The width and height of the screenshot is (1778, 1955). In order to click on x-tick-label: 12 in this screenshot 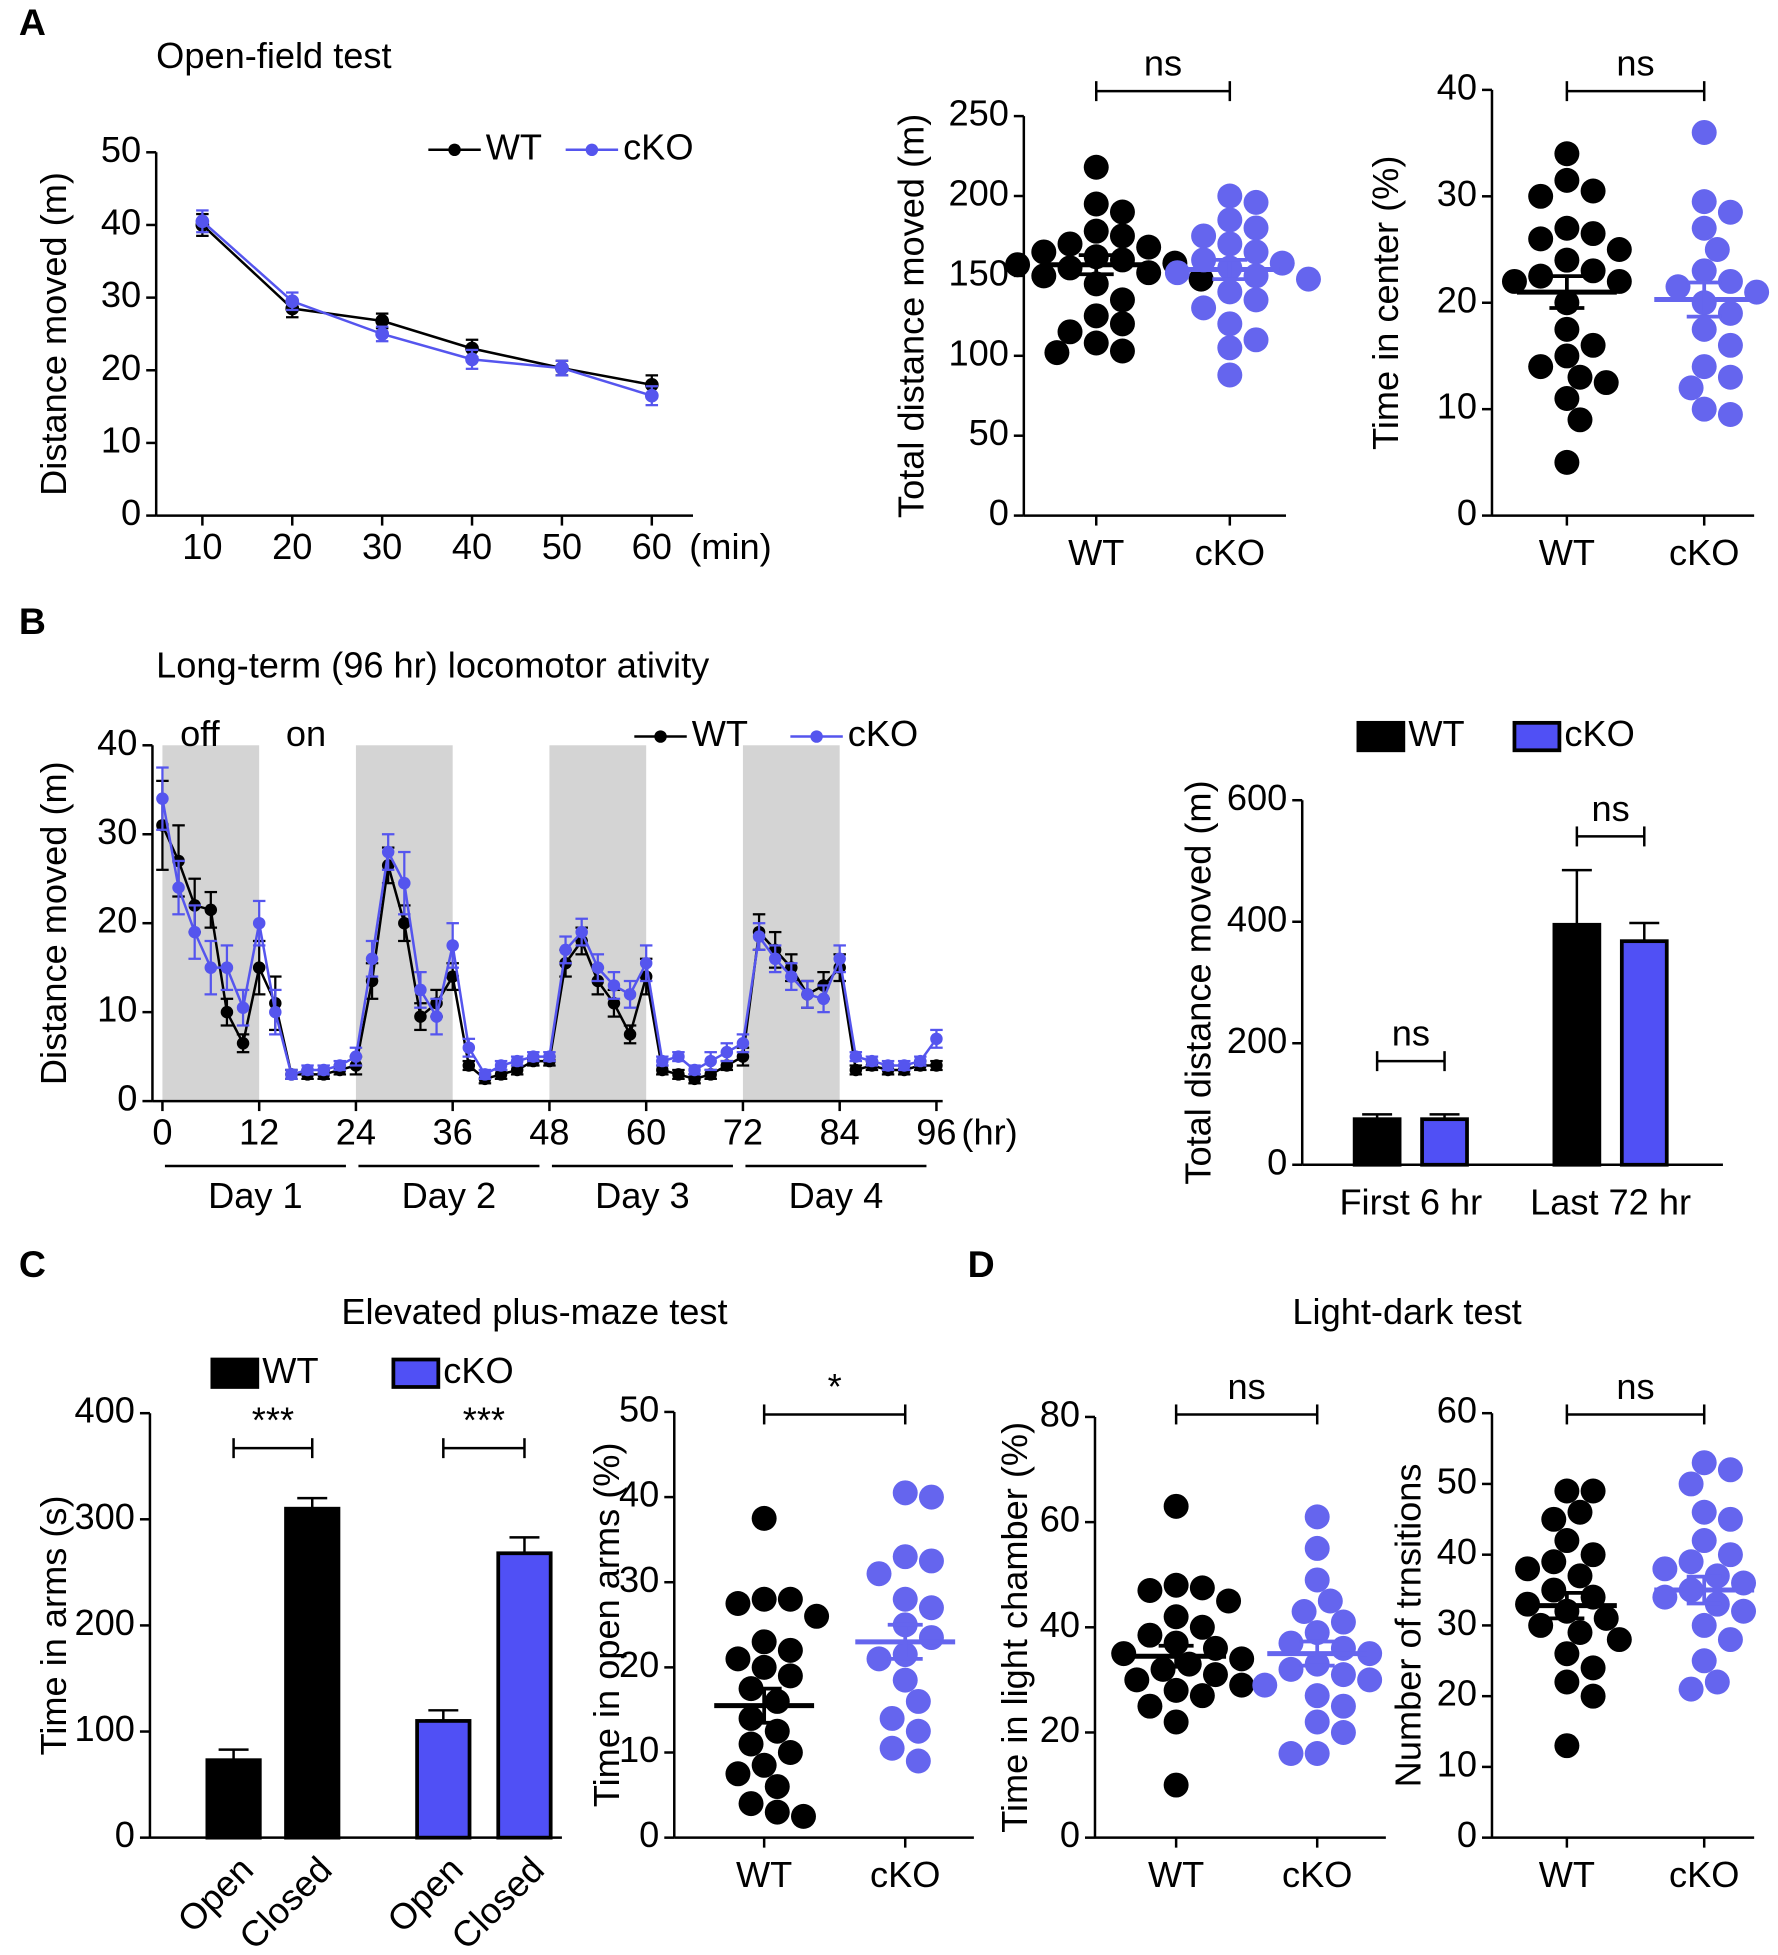, I will do `click(259, 1131)`.